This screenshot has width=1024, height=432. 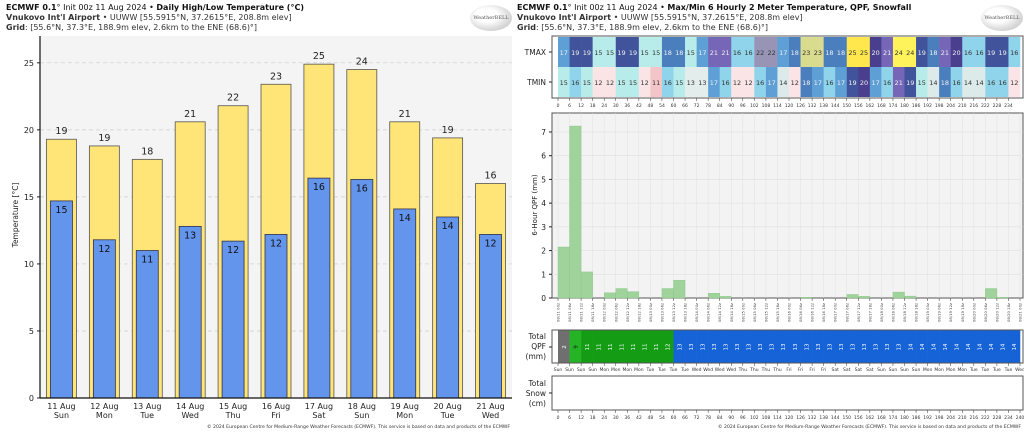 What do you see at coordinates (760, 53) in the screenshot?
I see `tmax-value: 22` at bounding box center [760, 53].